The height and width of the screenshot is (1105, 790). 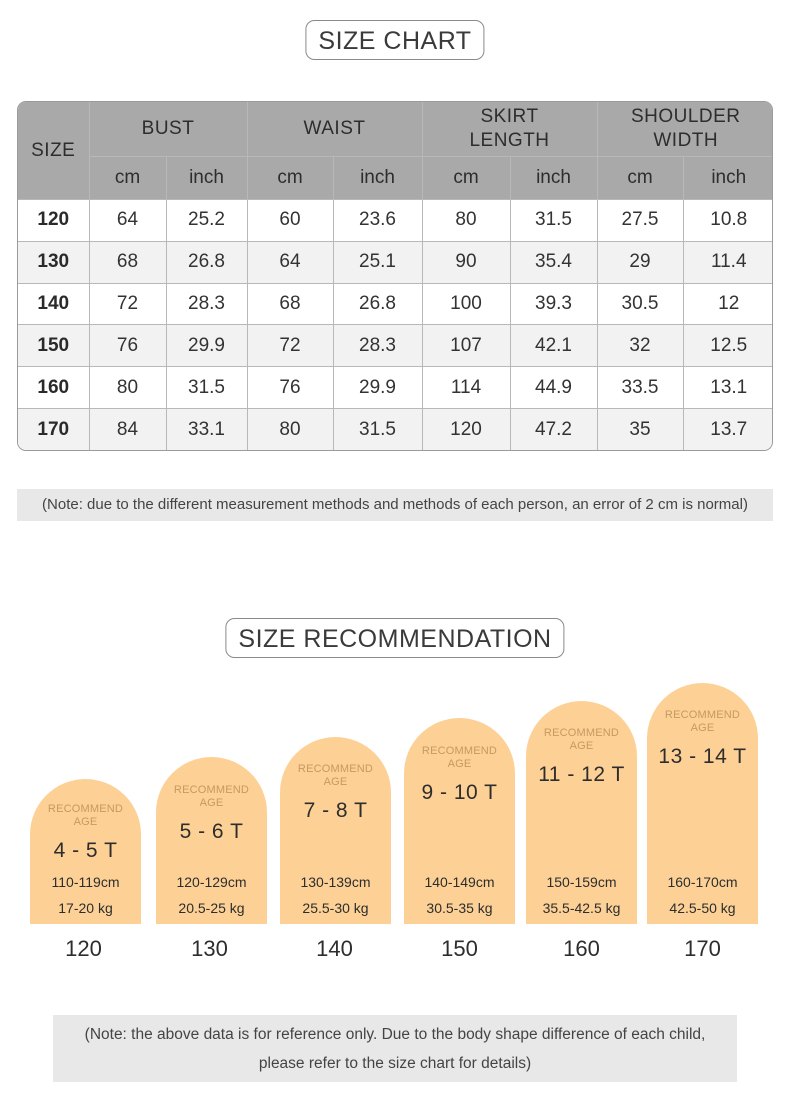 I want to click on table-row: 160 80 31.5 76 29.9 114 44.9 33.5 13.1, so click(x=395, y=388).